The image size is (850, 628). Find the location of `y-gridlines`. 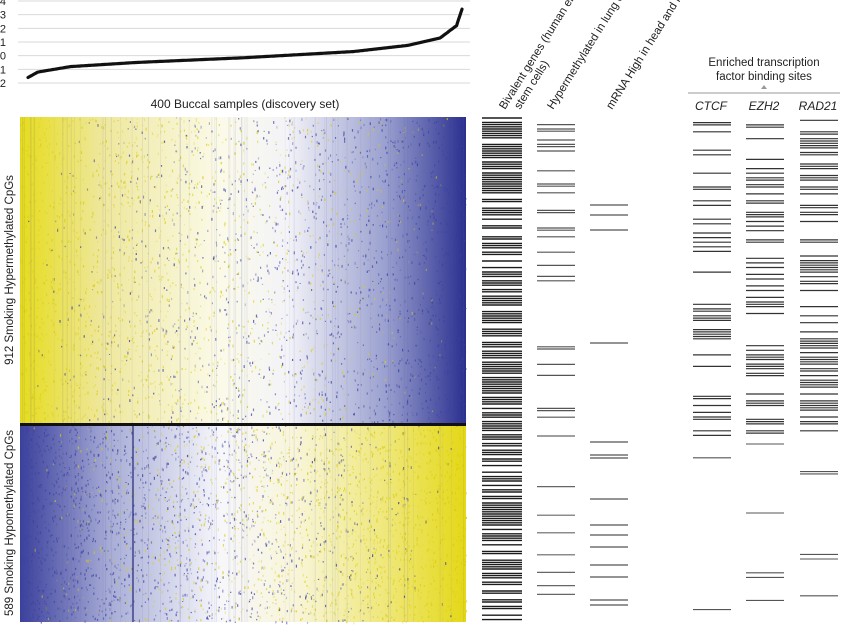

y-gridlines is located at coordinates (244, 42).